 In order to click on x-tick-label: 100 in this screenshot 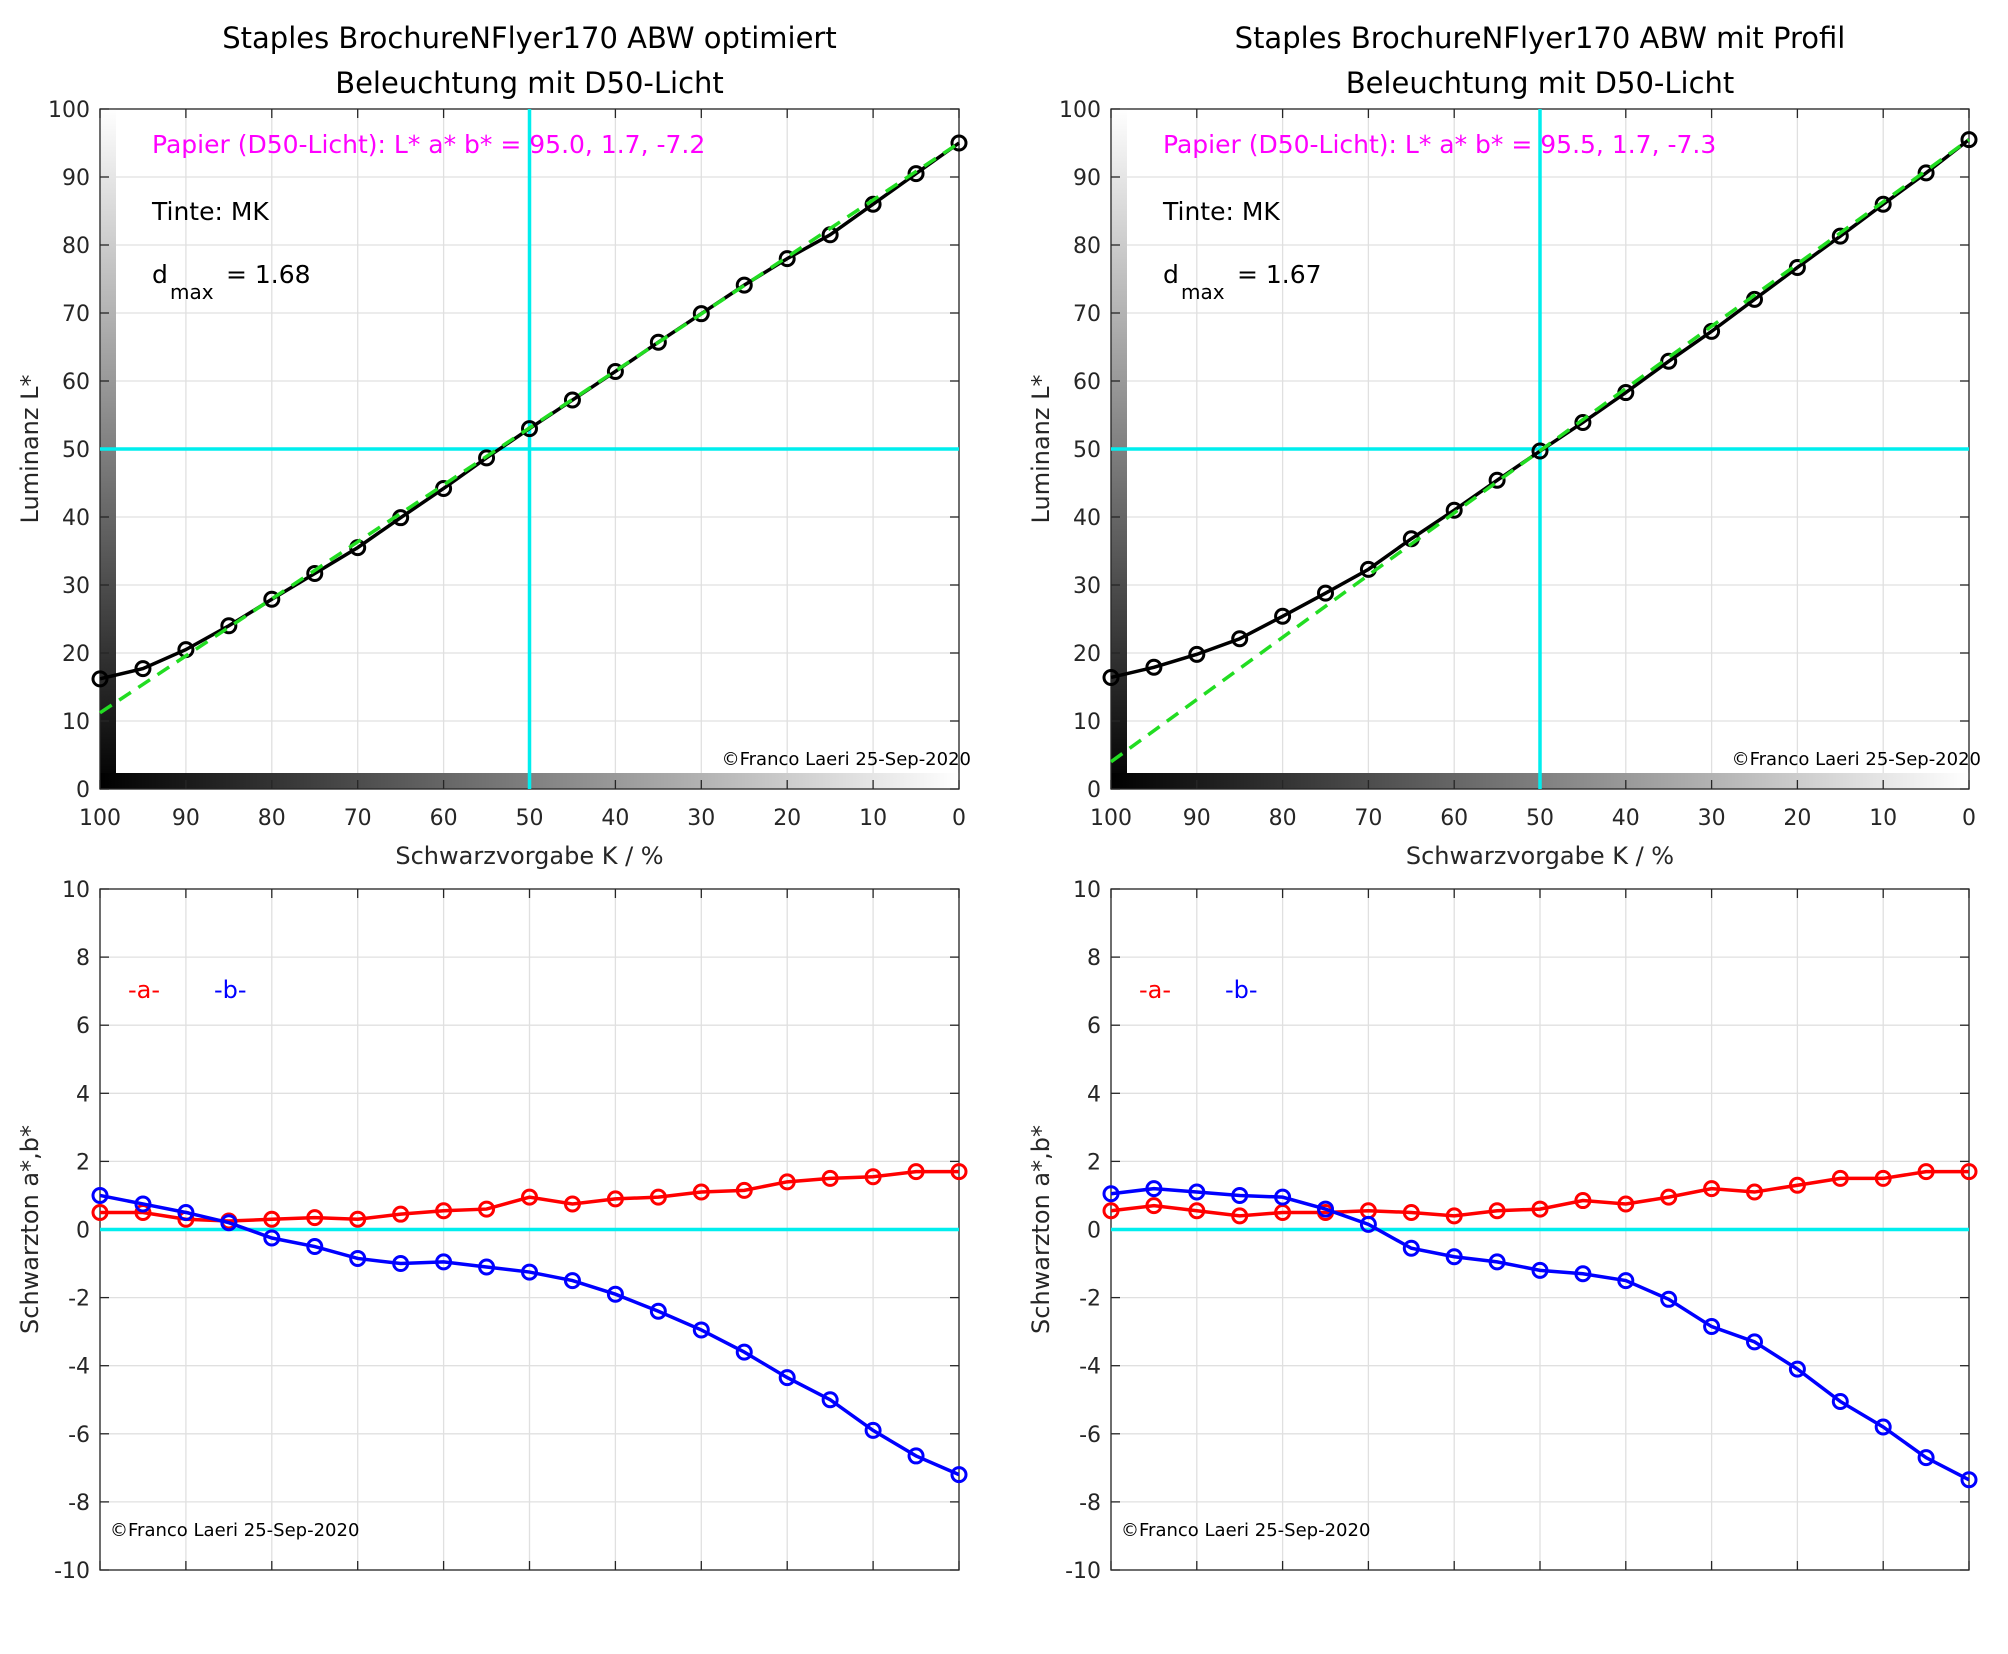, I will do `click(100, 818)`.